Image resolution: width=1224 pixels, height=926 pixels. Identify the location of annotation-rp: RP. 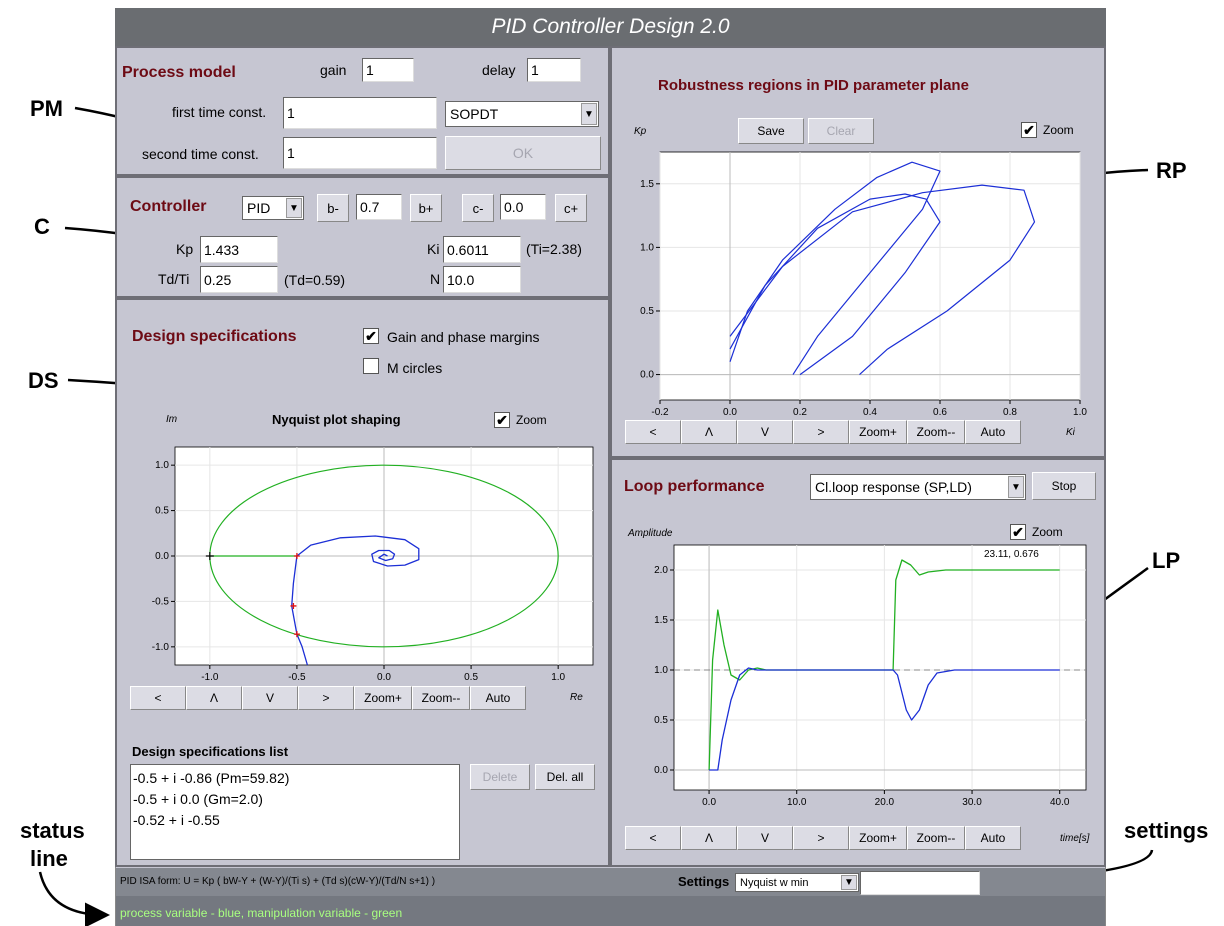
(1171, 170).